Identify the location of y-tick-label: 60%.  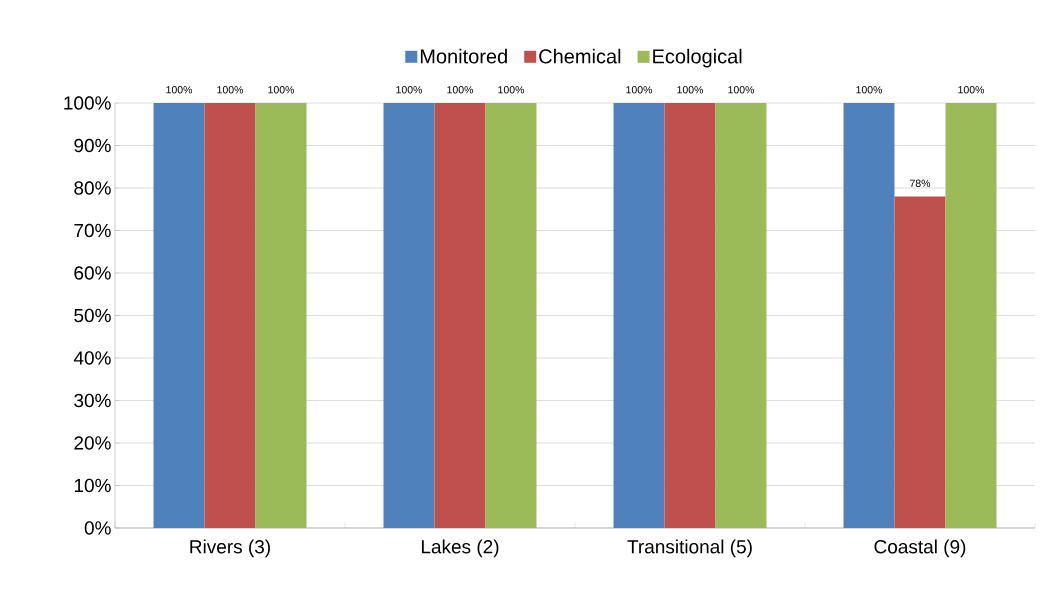
(92, 273).